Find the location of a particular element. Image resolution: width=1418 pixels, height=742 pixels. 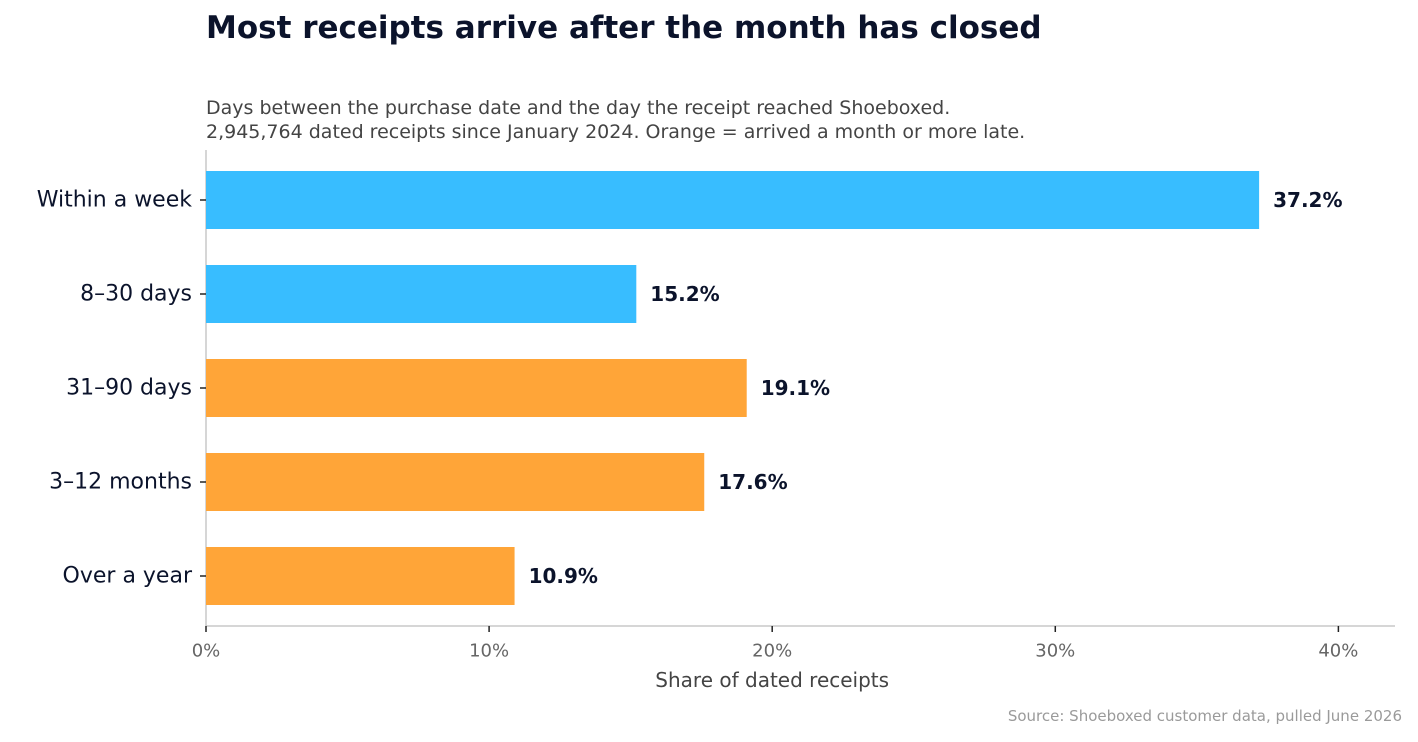

value-label-1: 15.2% is located at coordinates (684, 294).